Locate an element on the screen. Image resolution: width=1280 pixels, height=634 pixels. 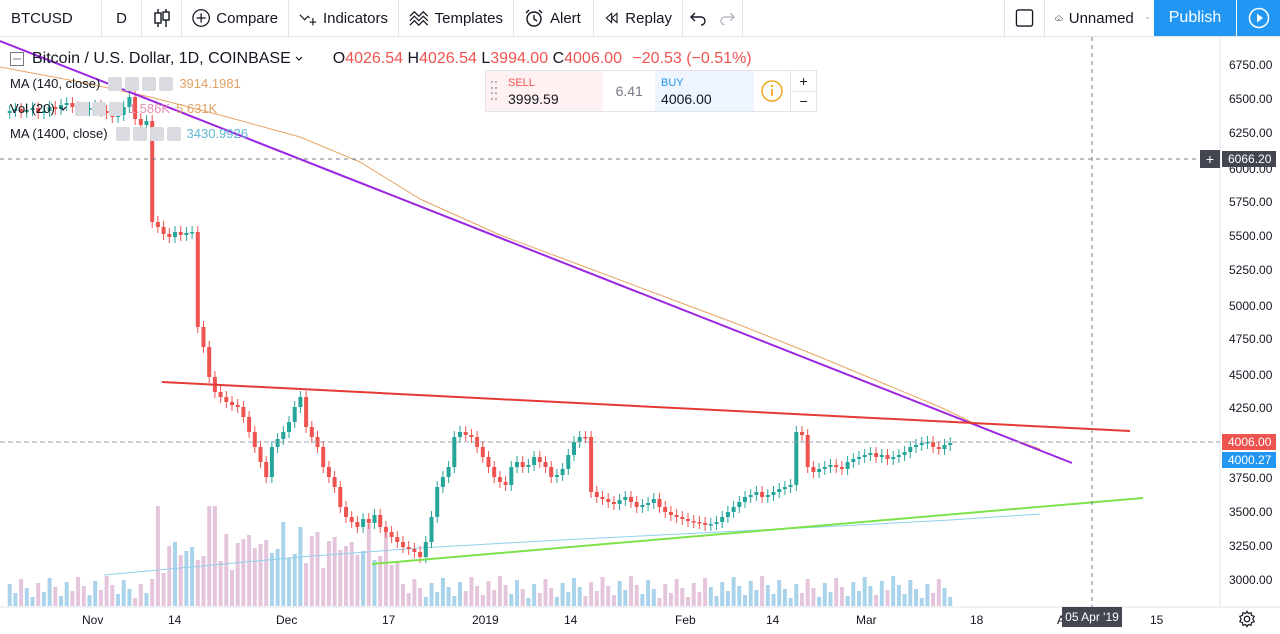
ma140-label: MA (140, close) is located at coordinates (55, 83).